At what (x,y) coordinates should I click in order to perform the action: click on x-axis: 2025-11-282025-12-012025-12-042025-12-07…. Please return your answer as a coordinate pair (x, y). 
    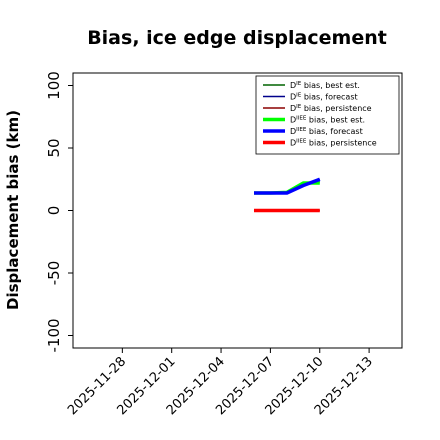
    Looking at the image, I should click on (220, 383).